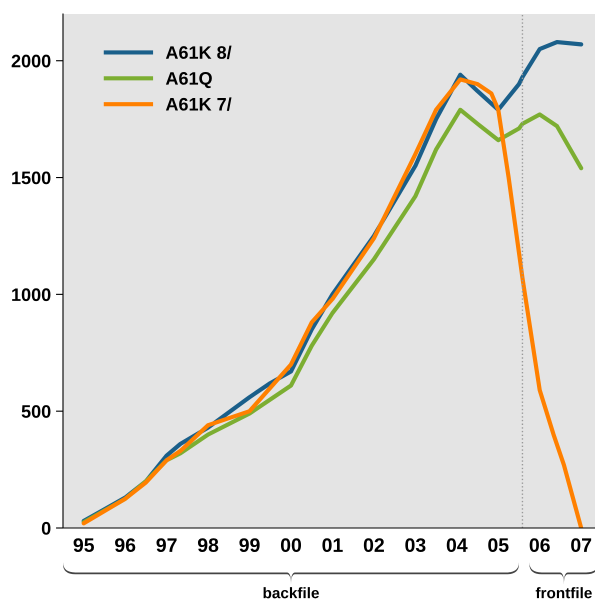 The width and height of the screenshot is (595, 611). What do you see at coordinates (581, 545) in the screenshot?
I see `x-tick-label: 07` at bounding box center [581, 545].